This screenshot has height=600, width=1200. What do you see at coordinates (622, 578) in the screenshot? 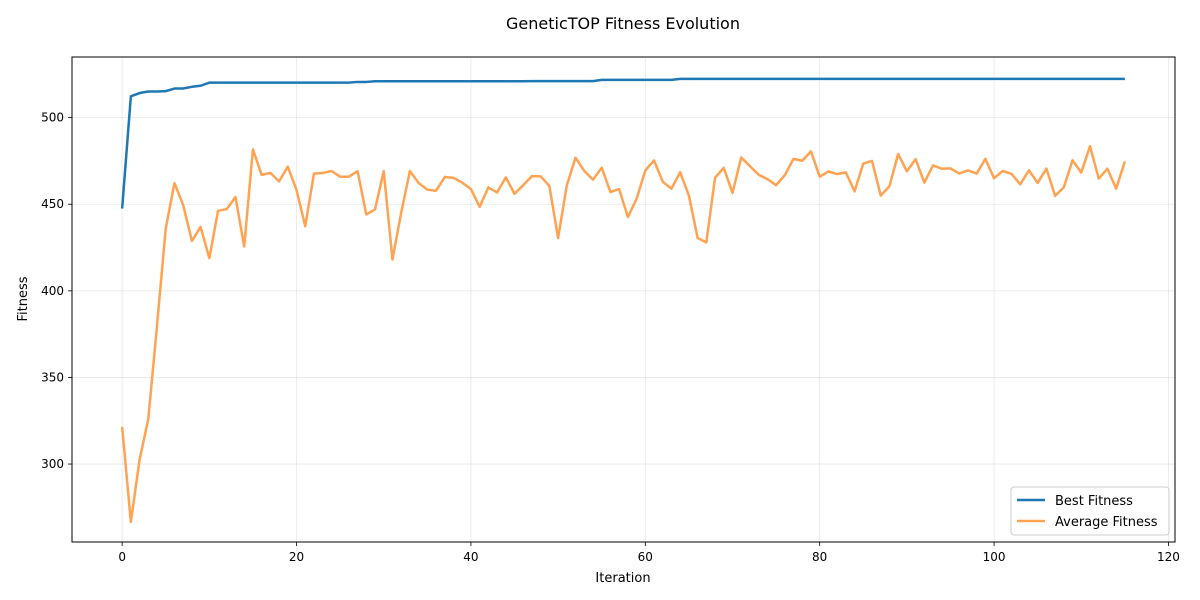
I see `x-axis-label: Iteration` at bounding box center [622, 578].